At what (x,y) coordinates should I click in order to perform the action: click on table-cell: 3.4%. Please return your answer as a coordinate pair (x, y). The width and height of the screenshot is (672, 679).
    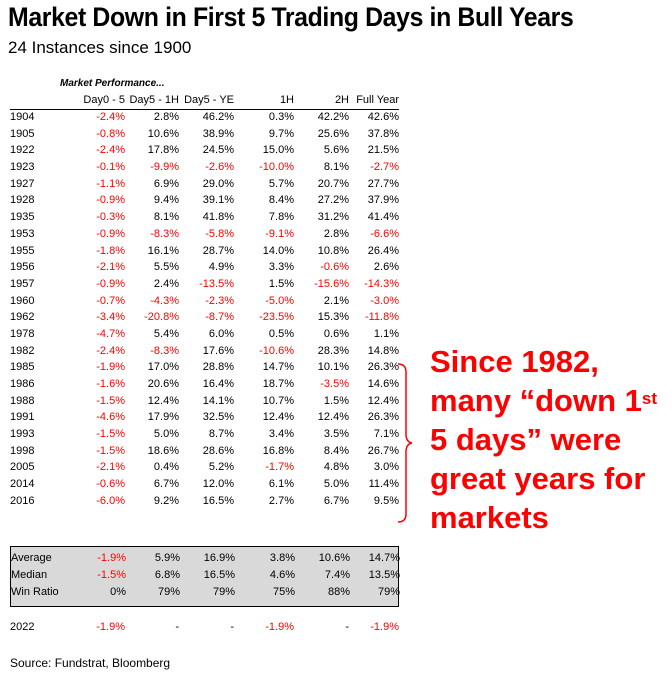
    Looking at the image, I should click on (281, 434).